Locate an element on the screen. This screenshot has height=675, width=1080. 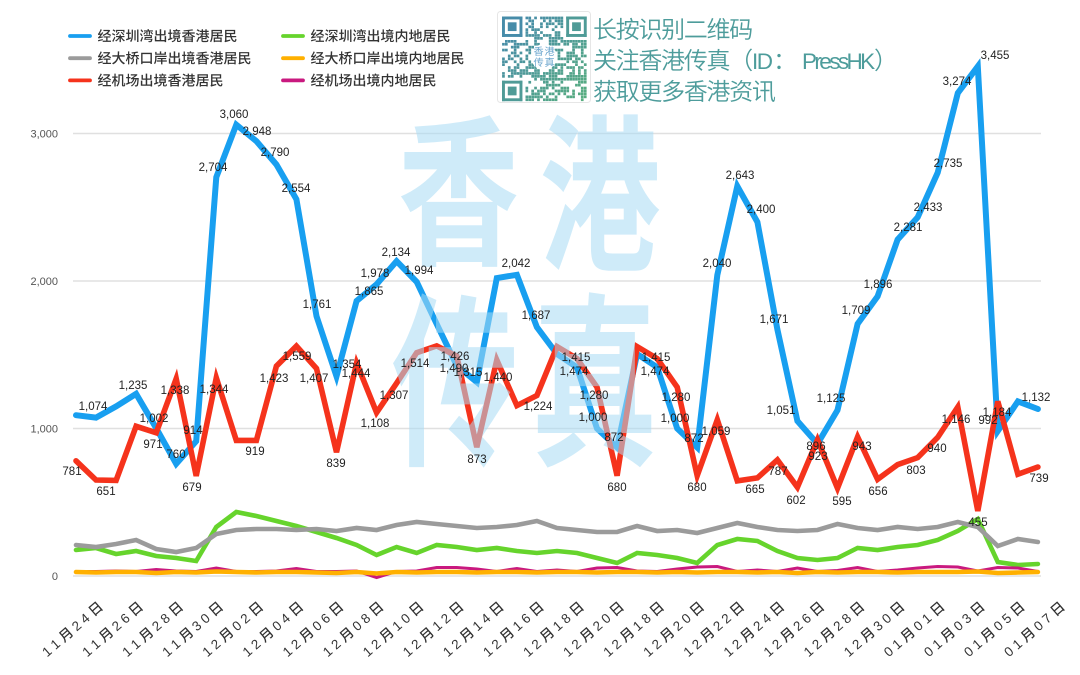
svg-text: 1,978 is located at coordinates (375, 274).